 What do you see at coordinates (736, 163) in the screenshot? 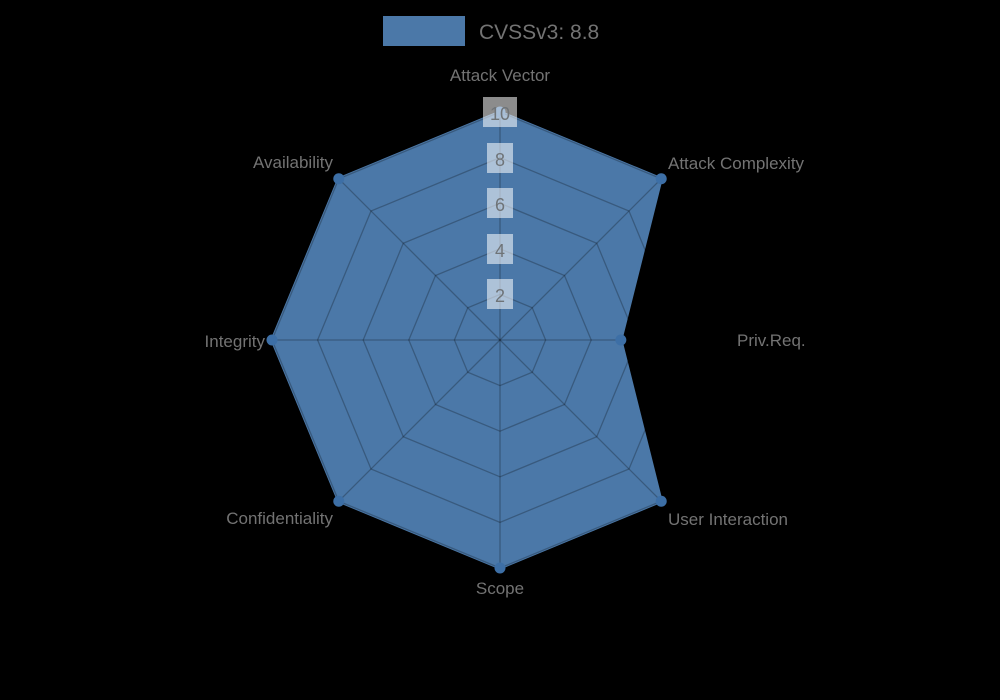
I see `axis-label-attack-complexity: Attack Complexity` at bounding box center [736, 163].